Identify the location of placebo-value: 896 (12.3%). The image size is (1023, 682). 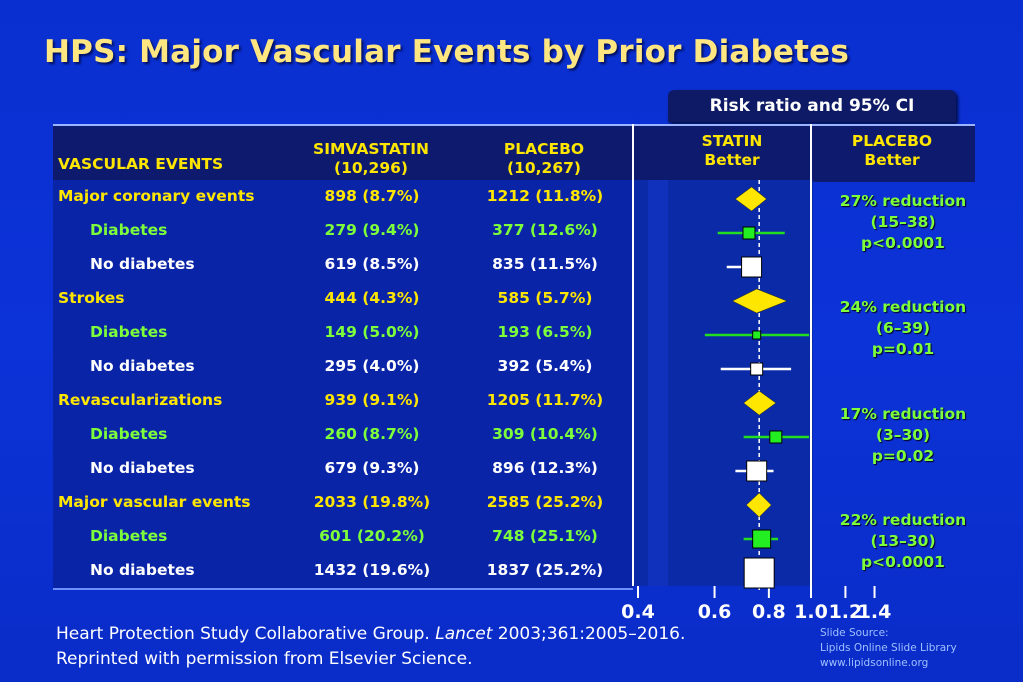
(545, 468).